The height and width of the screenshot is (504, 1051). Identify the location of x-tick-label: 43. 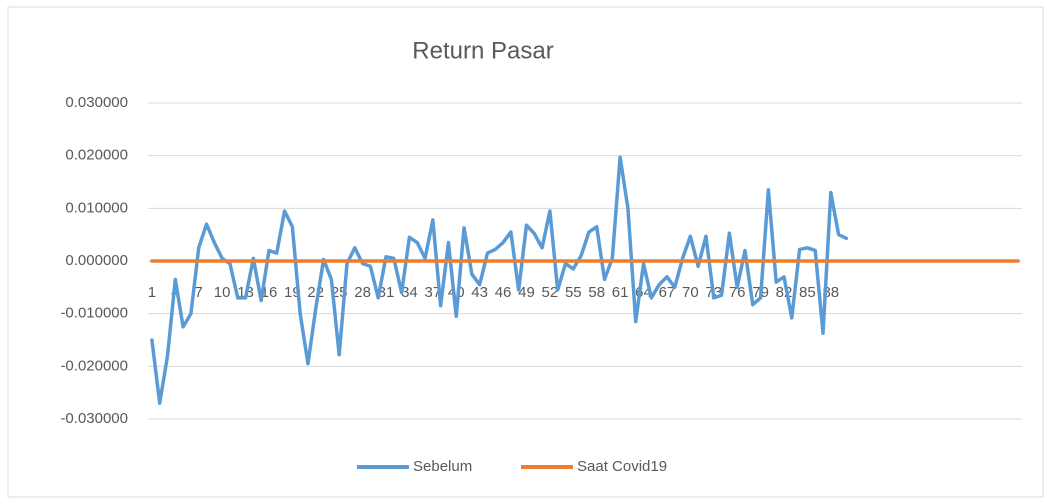
(479, 292).